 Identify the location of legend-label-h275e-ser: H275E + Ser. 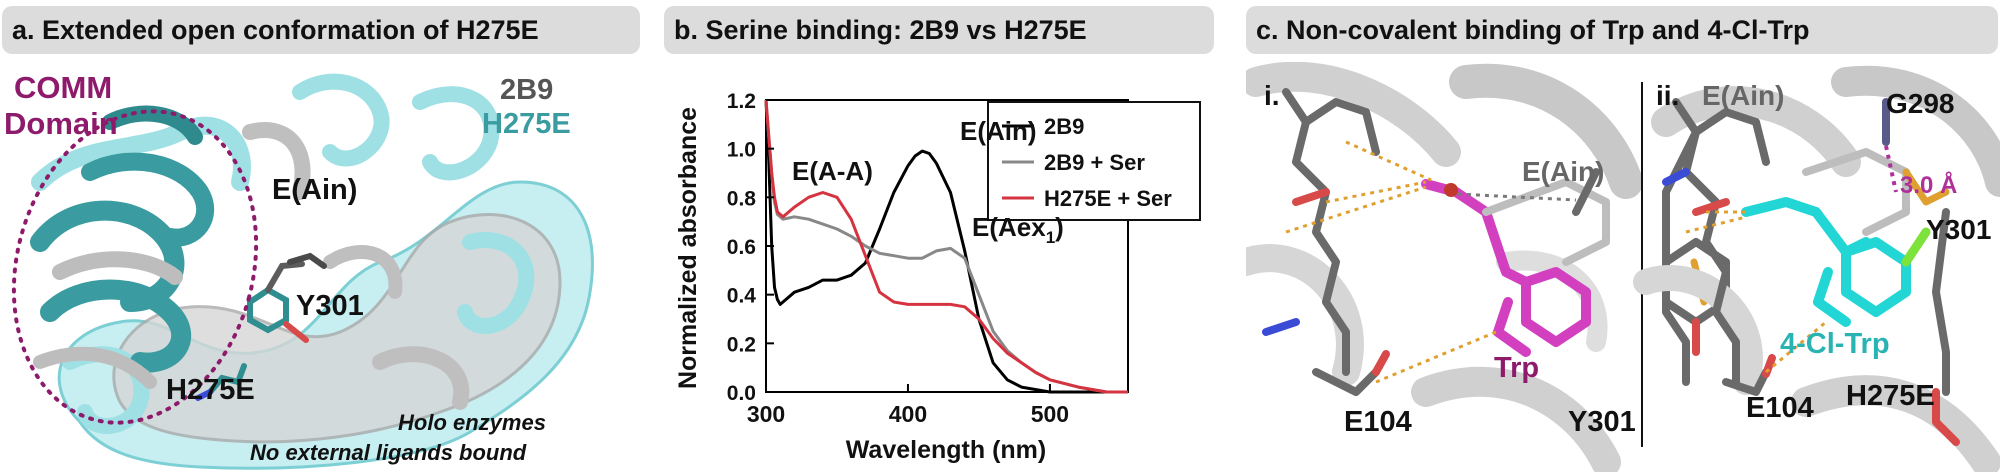
(1108, 198).